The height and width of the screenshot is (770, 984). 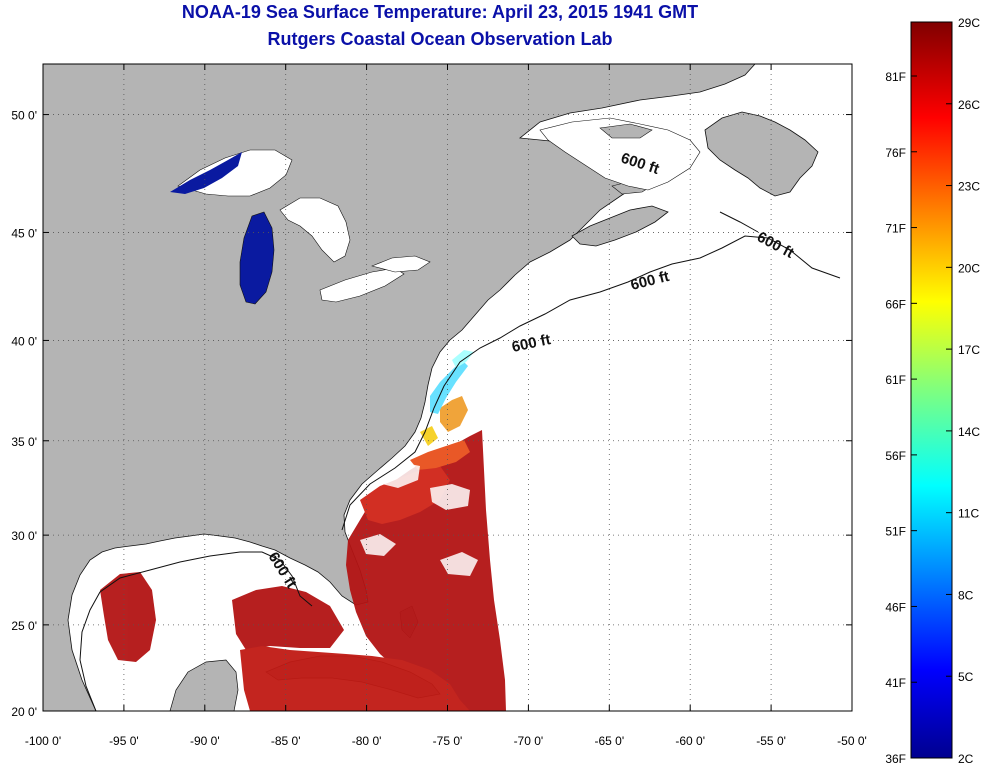 I want to click on lake-erie, so click(x=362, y=285).